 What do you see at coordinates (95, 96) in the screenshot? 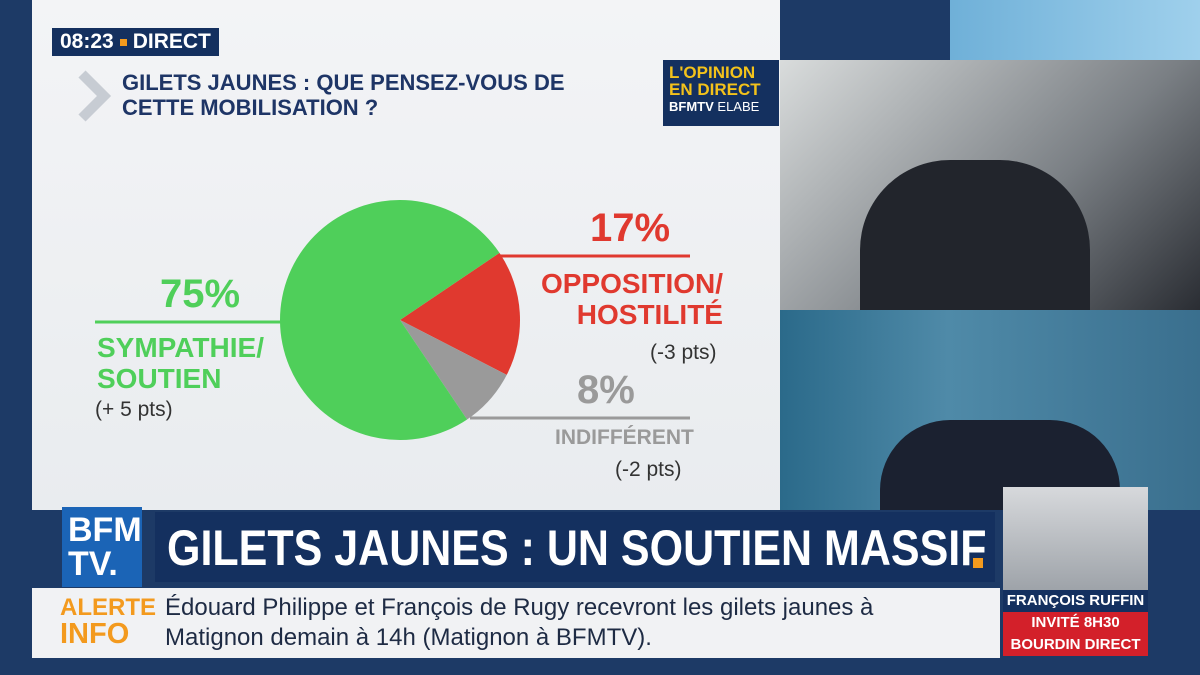
I see `chevron` at bounding box center [95, 96].